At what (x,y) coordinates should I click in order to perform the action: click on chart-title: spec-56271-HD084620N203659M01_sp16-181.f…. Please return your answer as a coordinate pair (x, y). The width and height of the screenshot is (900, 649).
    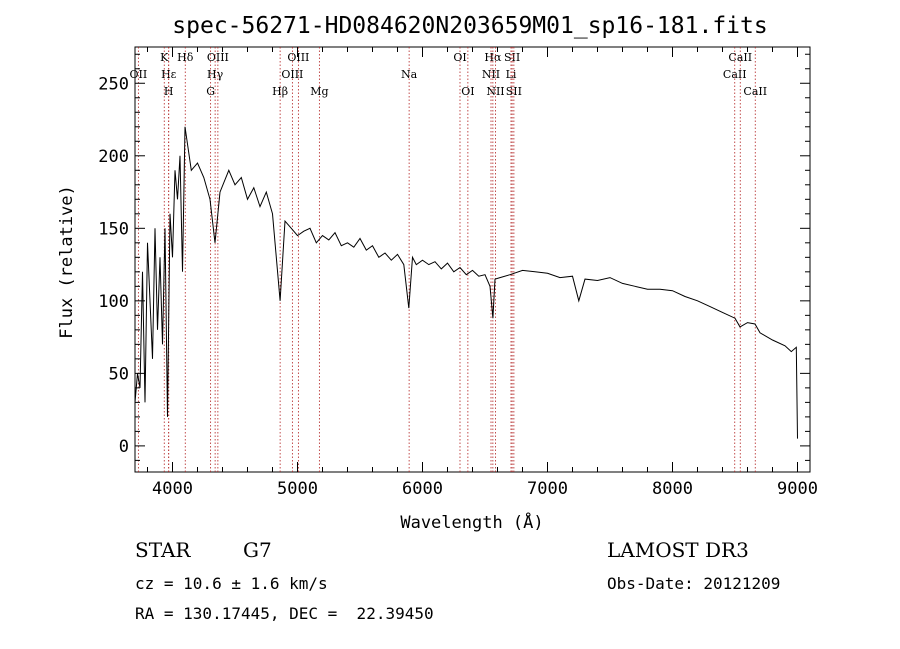
    Looking at the image, I should click on (469, 26).